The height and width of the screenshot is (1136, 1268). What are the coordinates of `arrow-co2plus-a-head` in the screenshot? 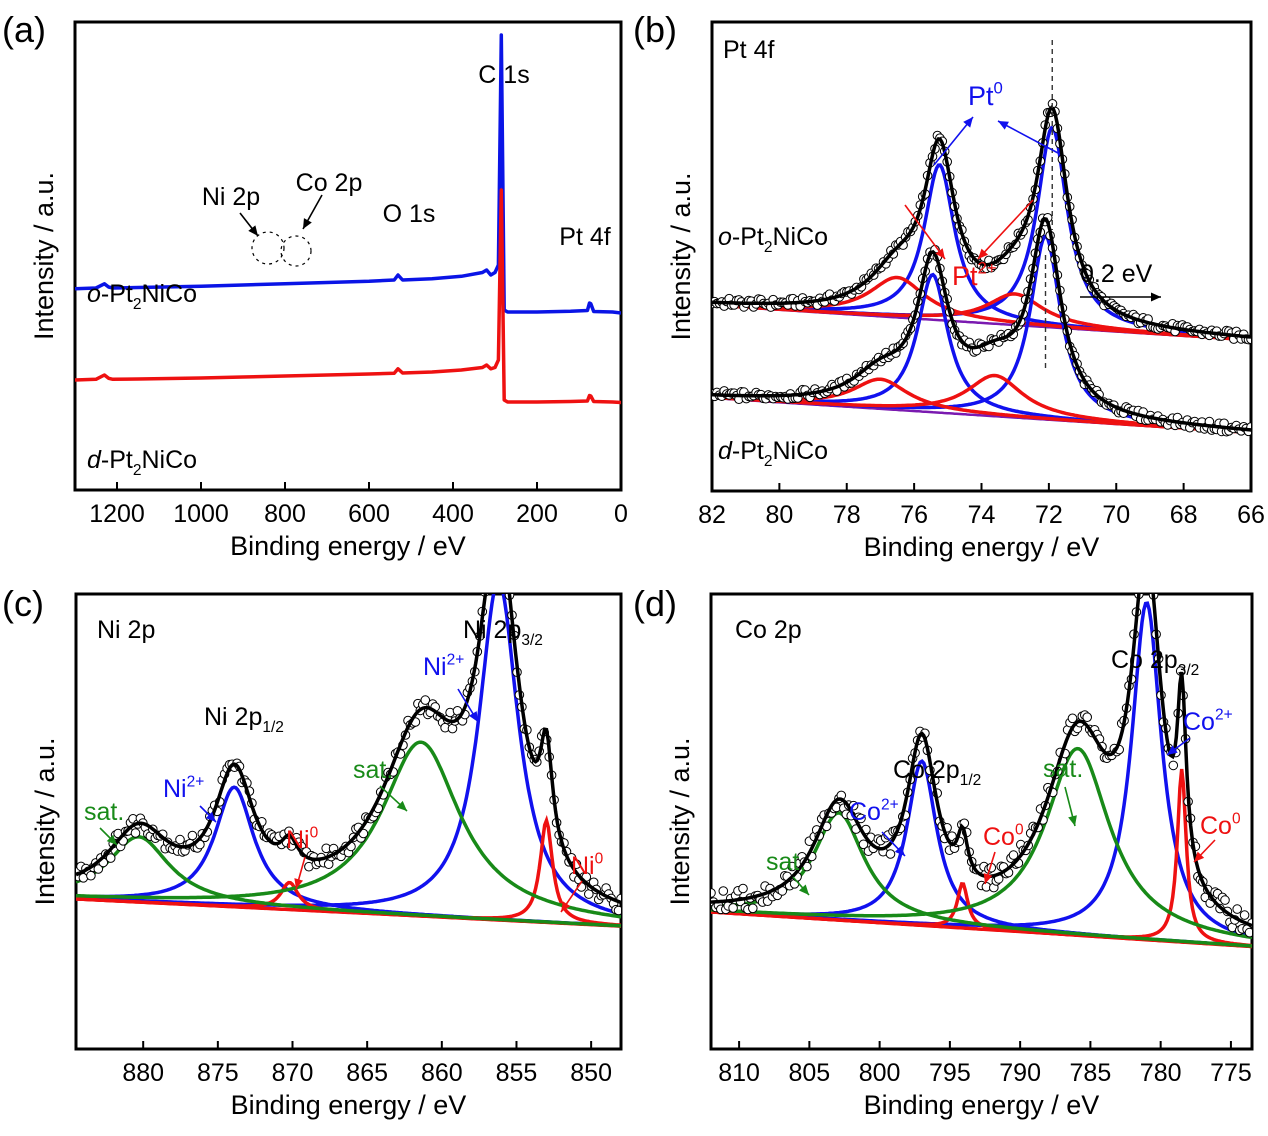 It's located at (1172, 750).